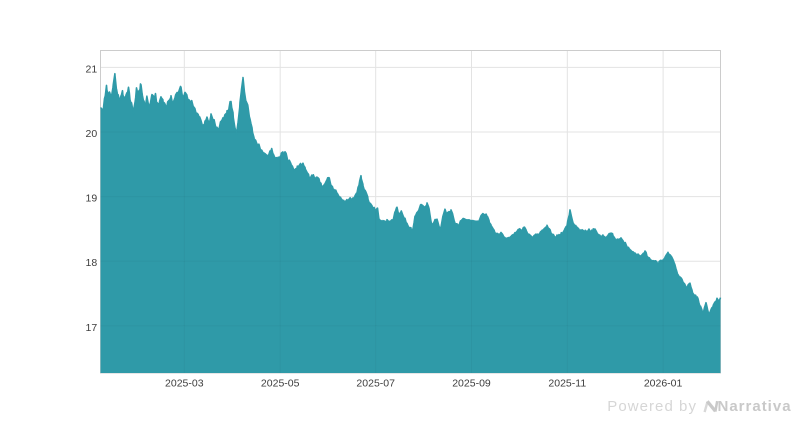 The width and height of the screenshot is (800, 425). What do you see at coordinates (471, 383) in the screenshot?
I see `svg-text: 2025-09` at bounding box center [471, 383].